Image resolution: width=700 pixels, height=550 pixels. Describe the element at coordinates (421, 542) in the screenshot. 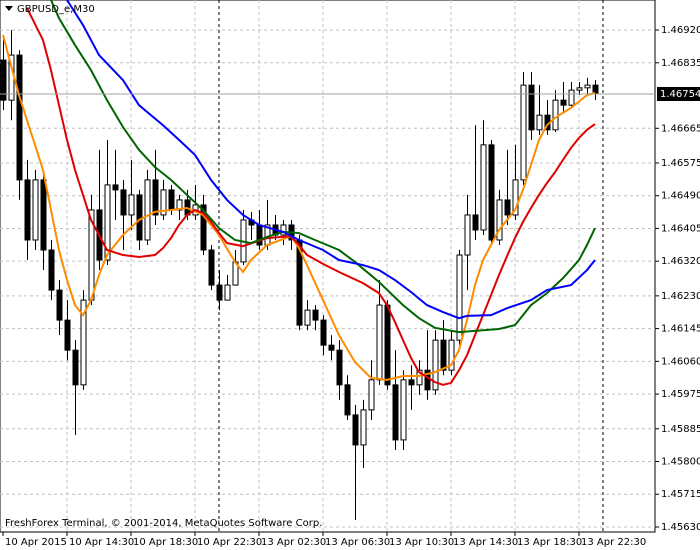

I see `x-tick-label: 13 Apr 10:30` at that location.